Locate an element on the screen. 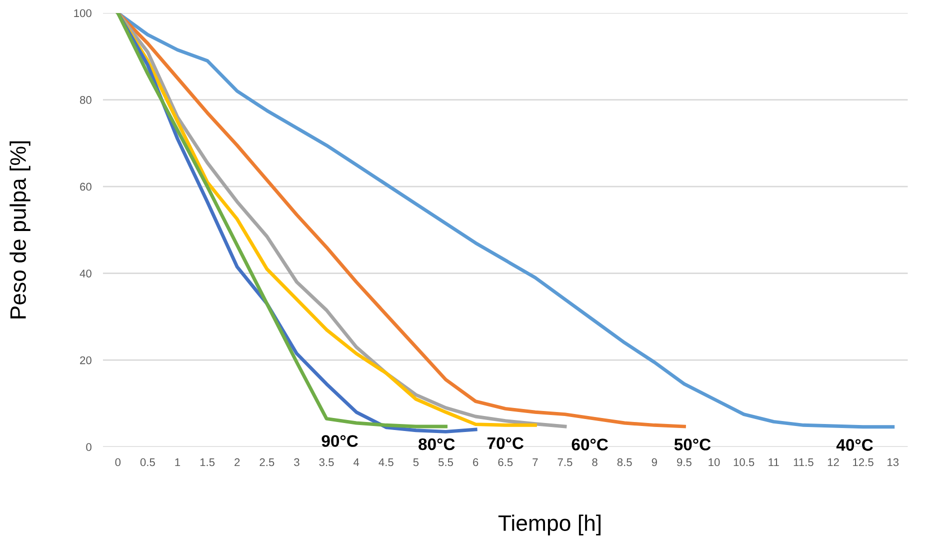  x-tick-label: 5.5 is located at coordinates (446, 462).